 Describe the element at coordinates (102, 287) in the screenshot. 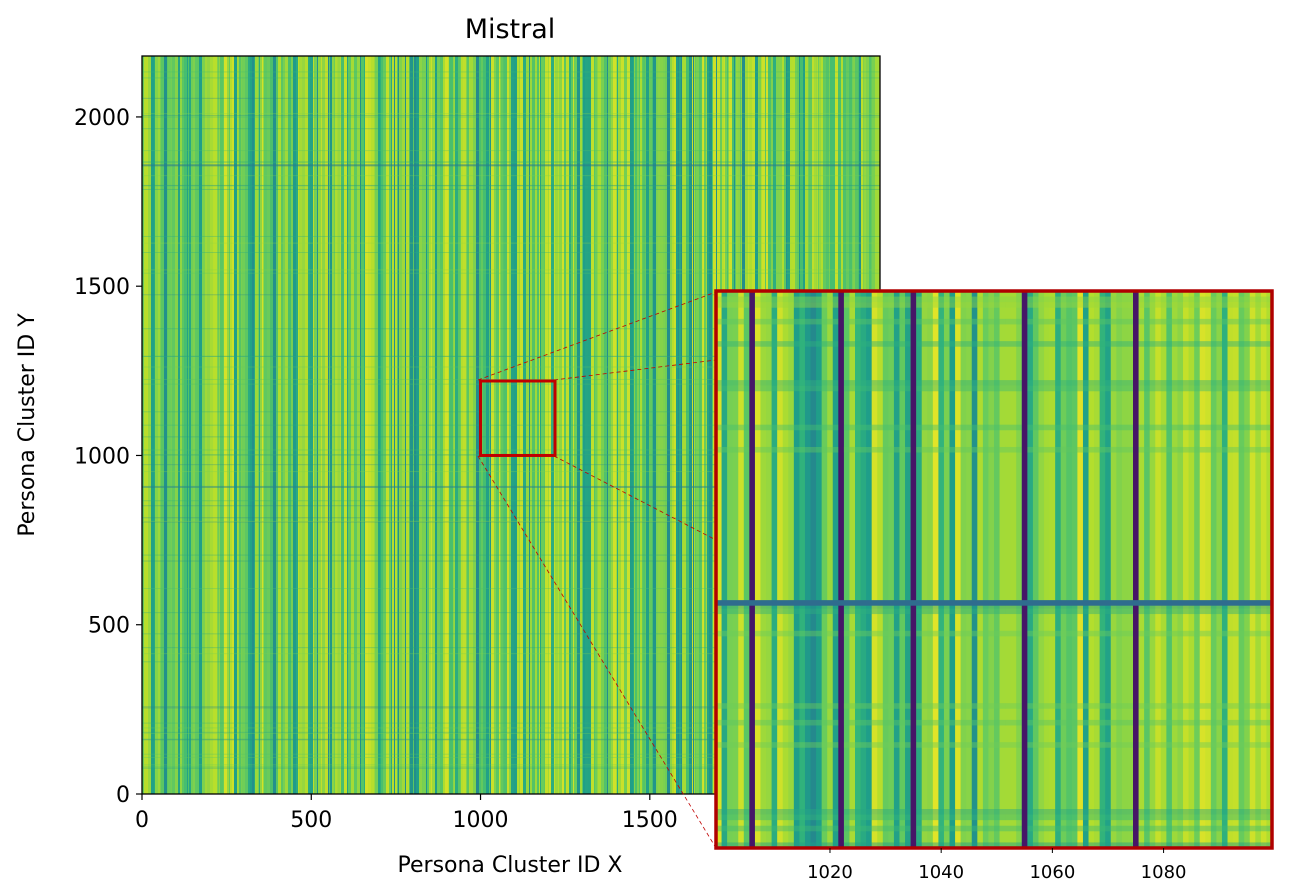

I see `y-tick-label: 1500` at that location.